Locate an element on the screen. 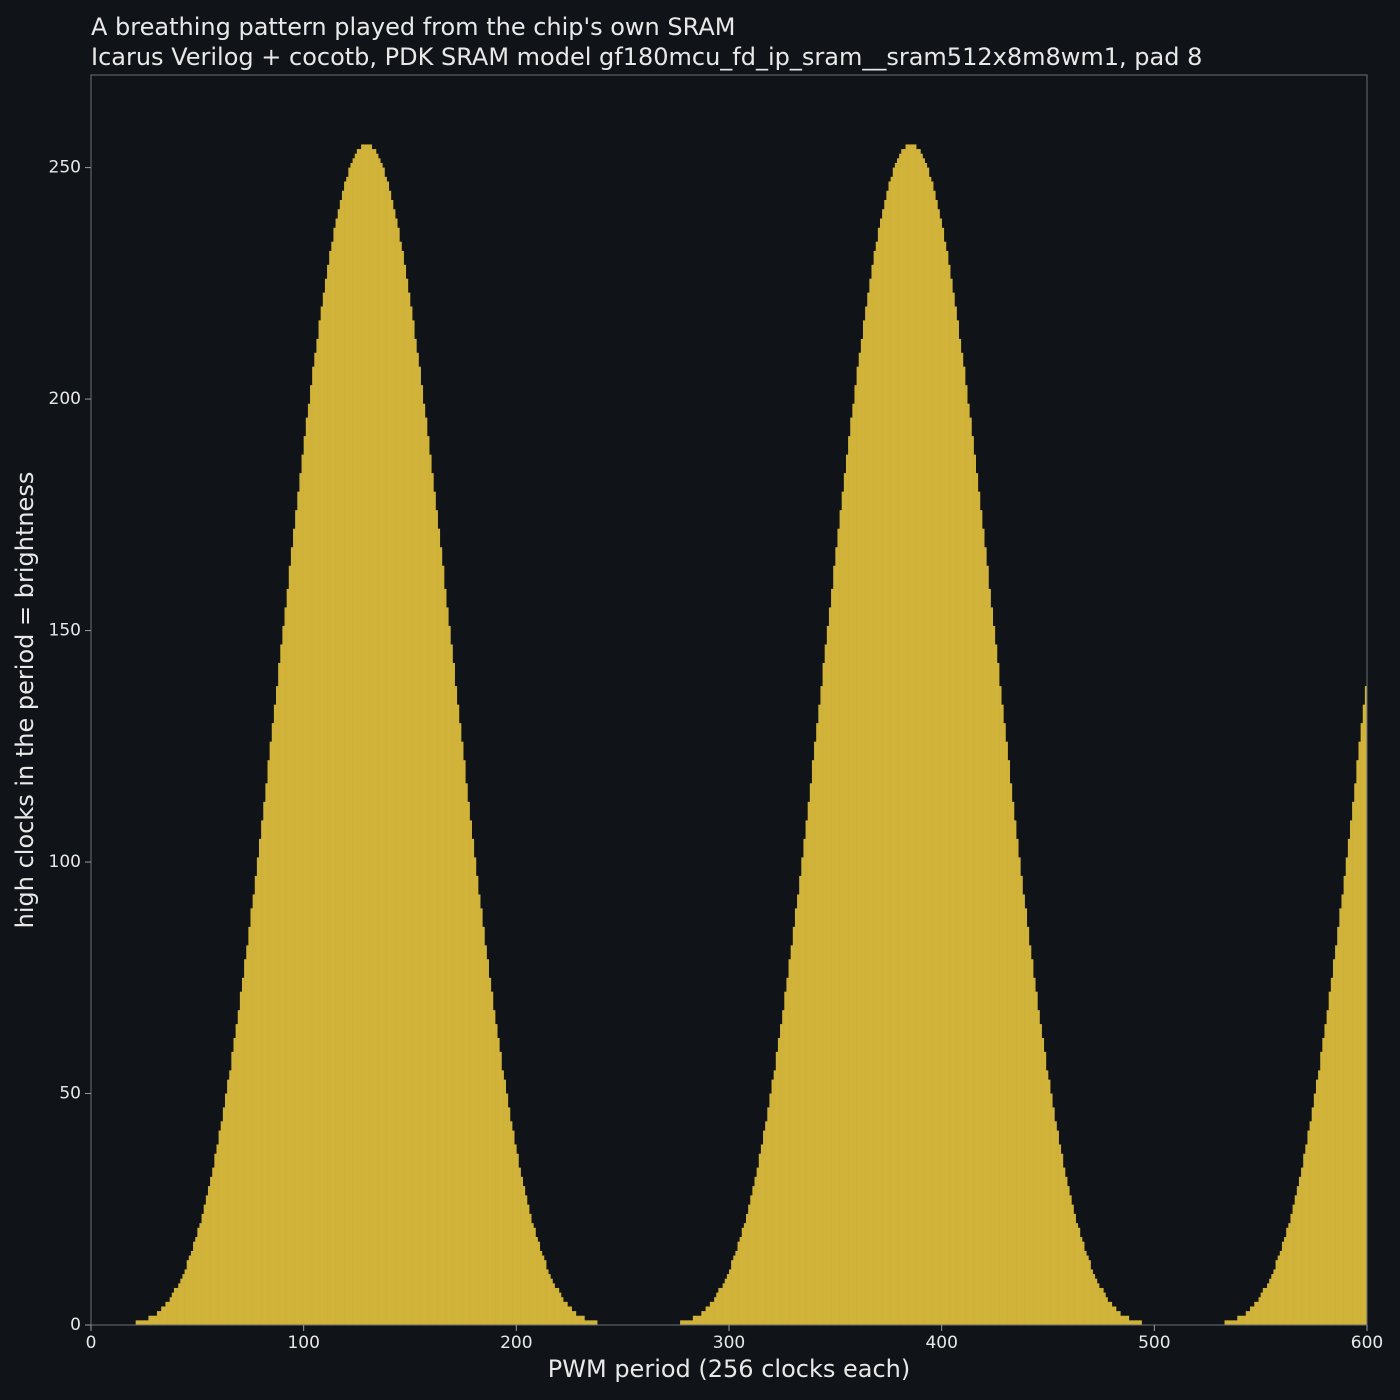  y-tick-label: 150 is located at coordinates (65, 631).